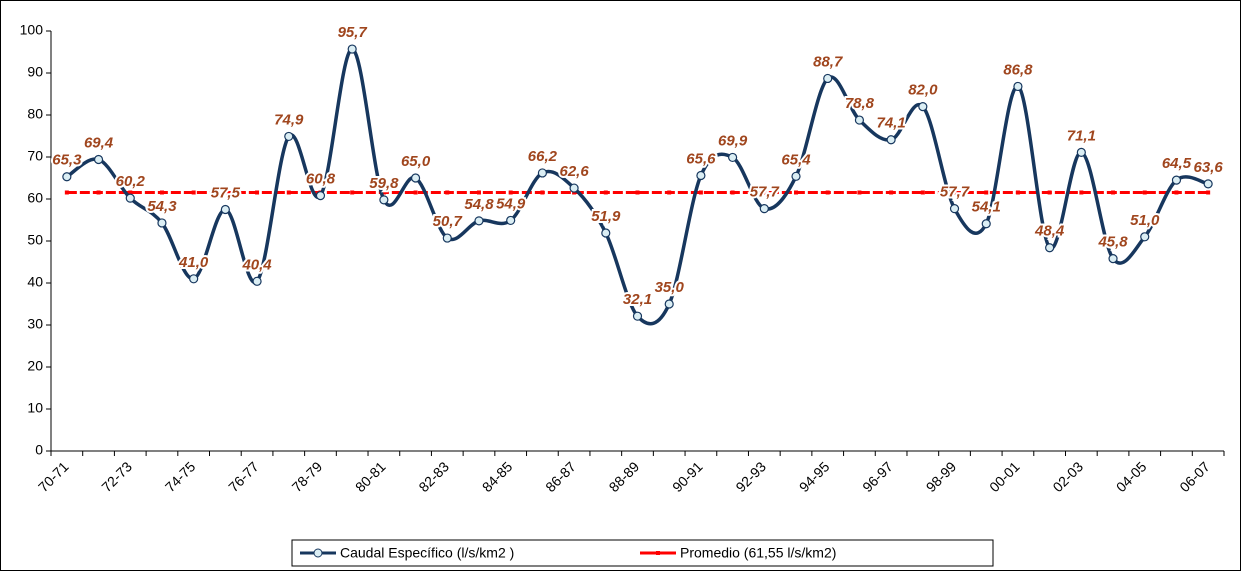  Describe the element at coordinates (543, 156) in the screenshot. I see `data-label: 66,2` at that location.